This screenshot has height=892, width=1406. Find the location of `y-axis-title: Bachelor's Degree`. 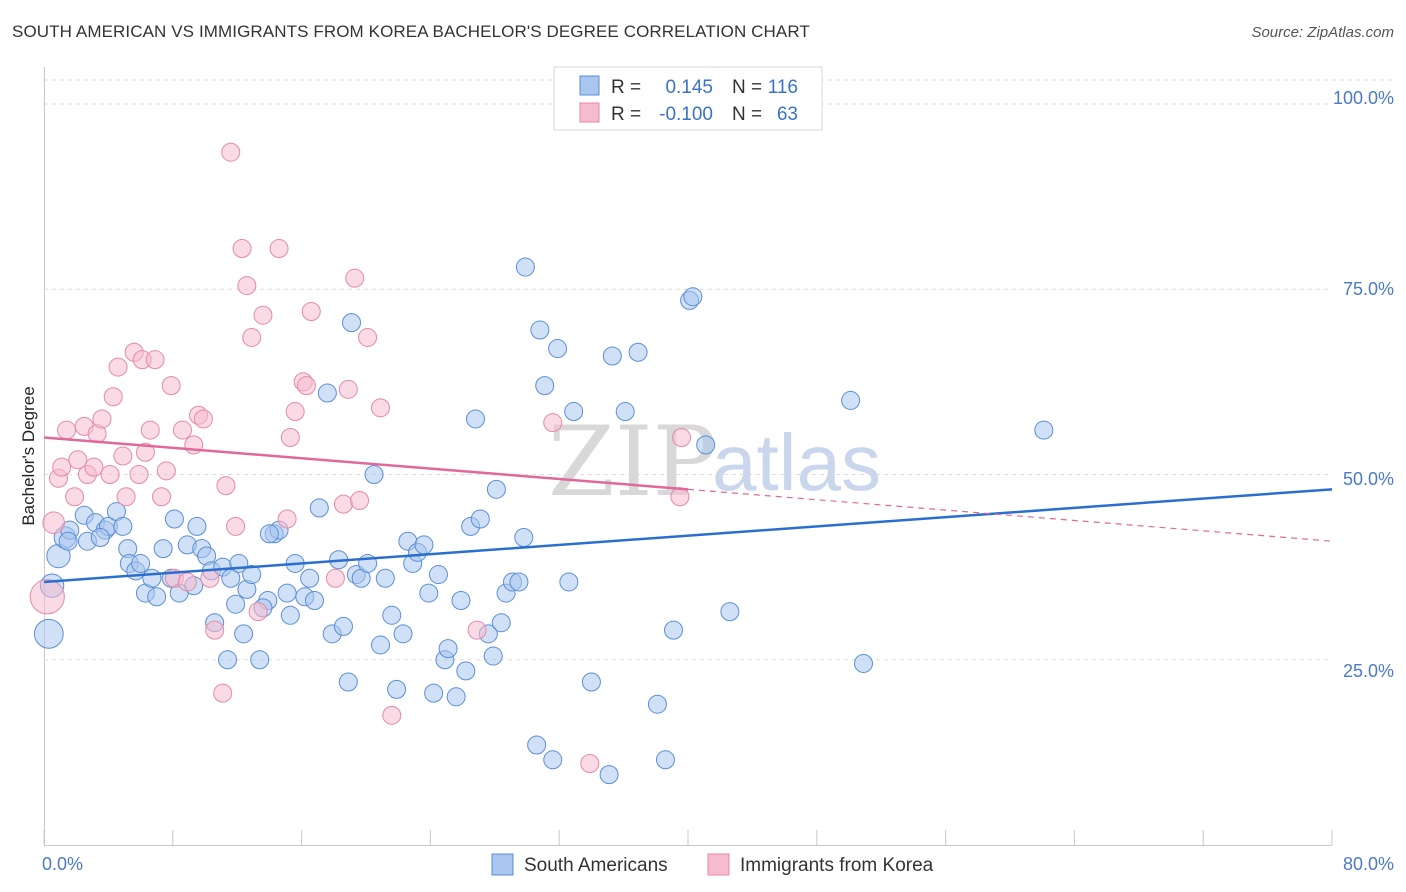

y-axis-title: Bachelor's Degree is located at coordinates (28, 455).